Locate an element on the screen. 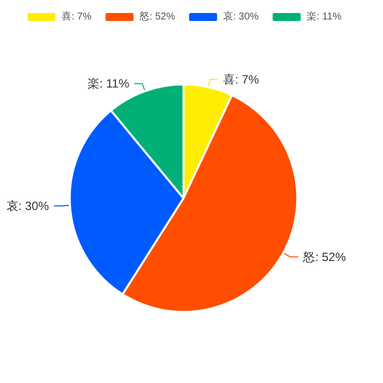  slice-label: 哀: 30% is located at coordinates (28, 205).